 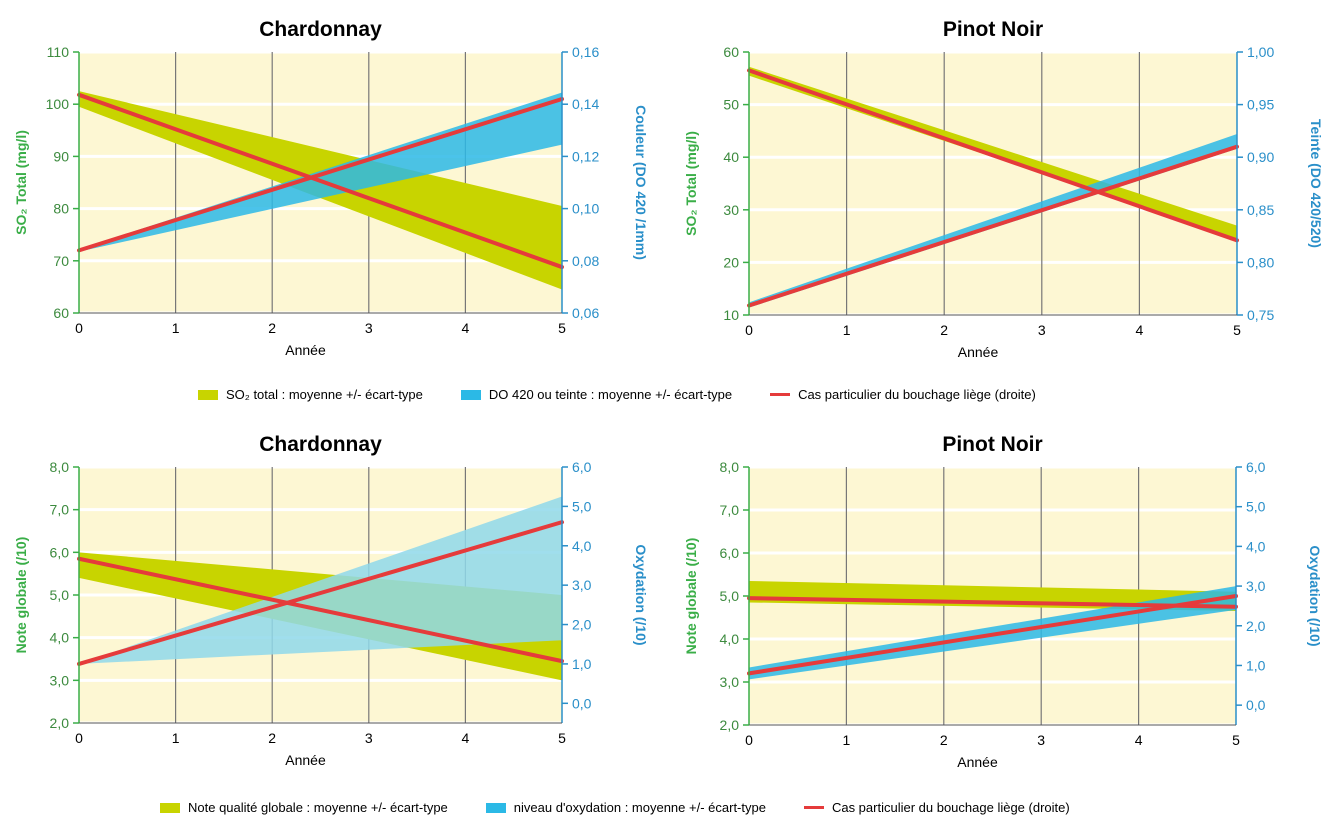 What do you see at coordinates (58, 52) in the screenshot?
I see `left-tick-label: 110` at bounding box center [58, 52].